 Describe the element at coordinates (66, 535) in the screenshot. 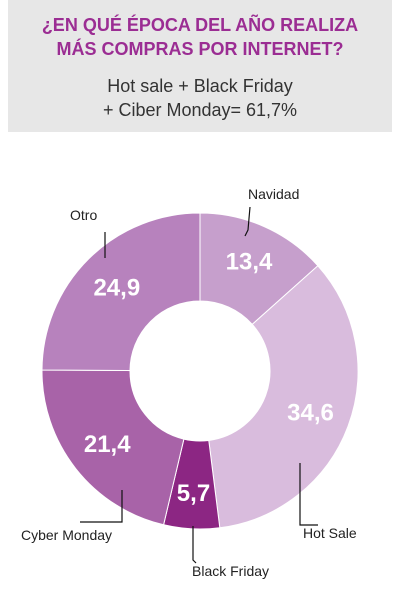

I see `label-cyber-monday: Cyber Monday` at that location.